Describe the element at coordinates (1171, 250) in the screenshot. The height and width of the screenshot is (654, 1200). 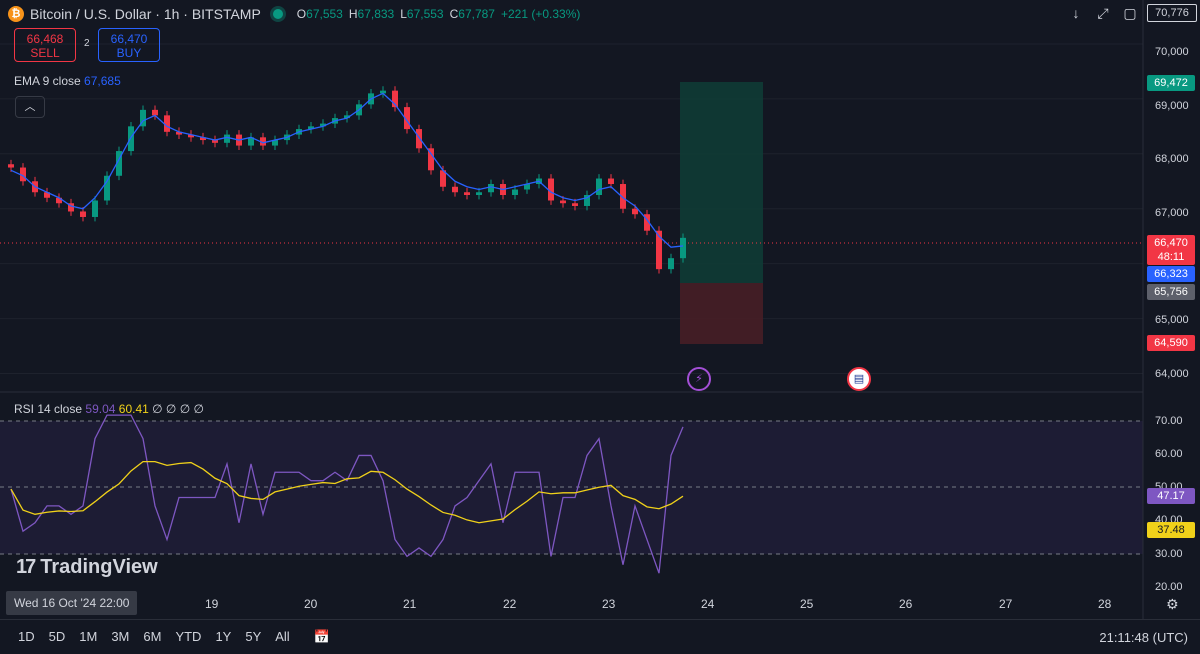
I see `last-price-tag: 66,470 48:11` at that location.